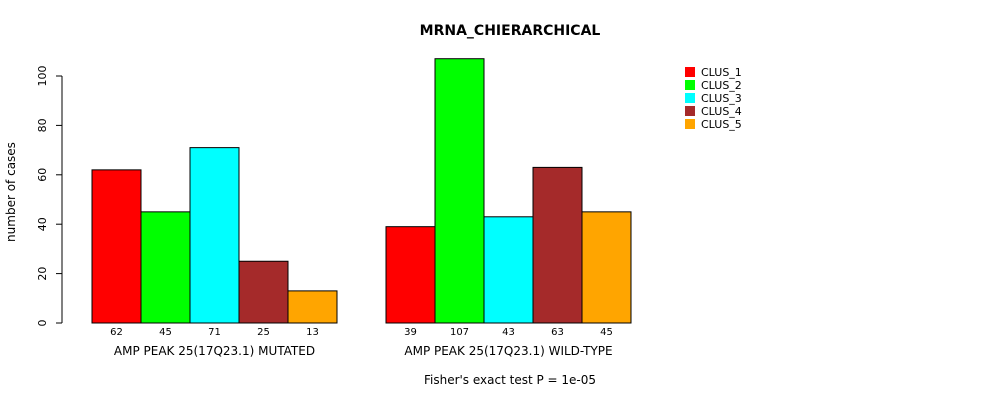  What do you see at coordinates (42, 323) in the screenshot?
I see `y-tick-label: 0` at bounding box center [42, 323].